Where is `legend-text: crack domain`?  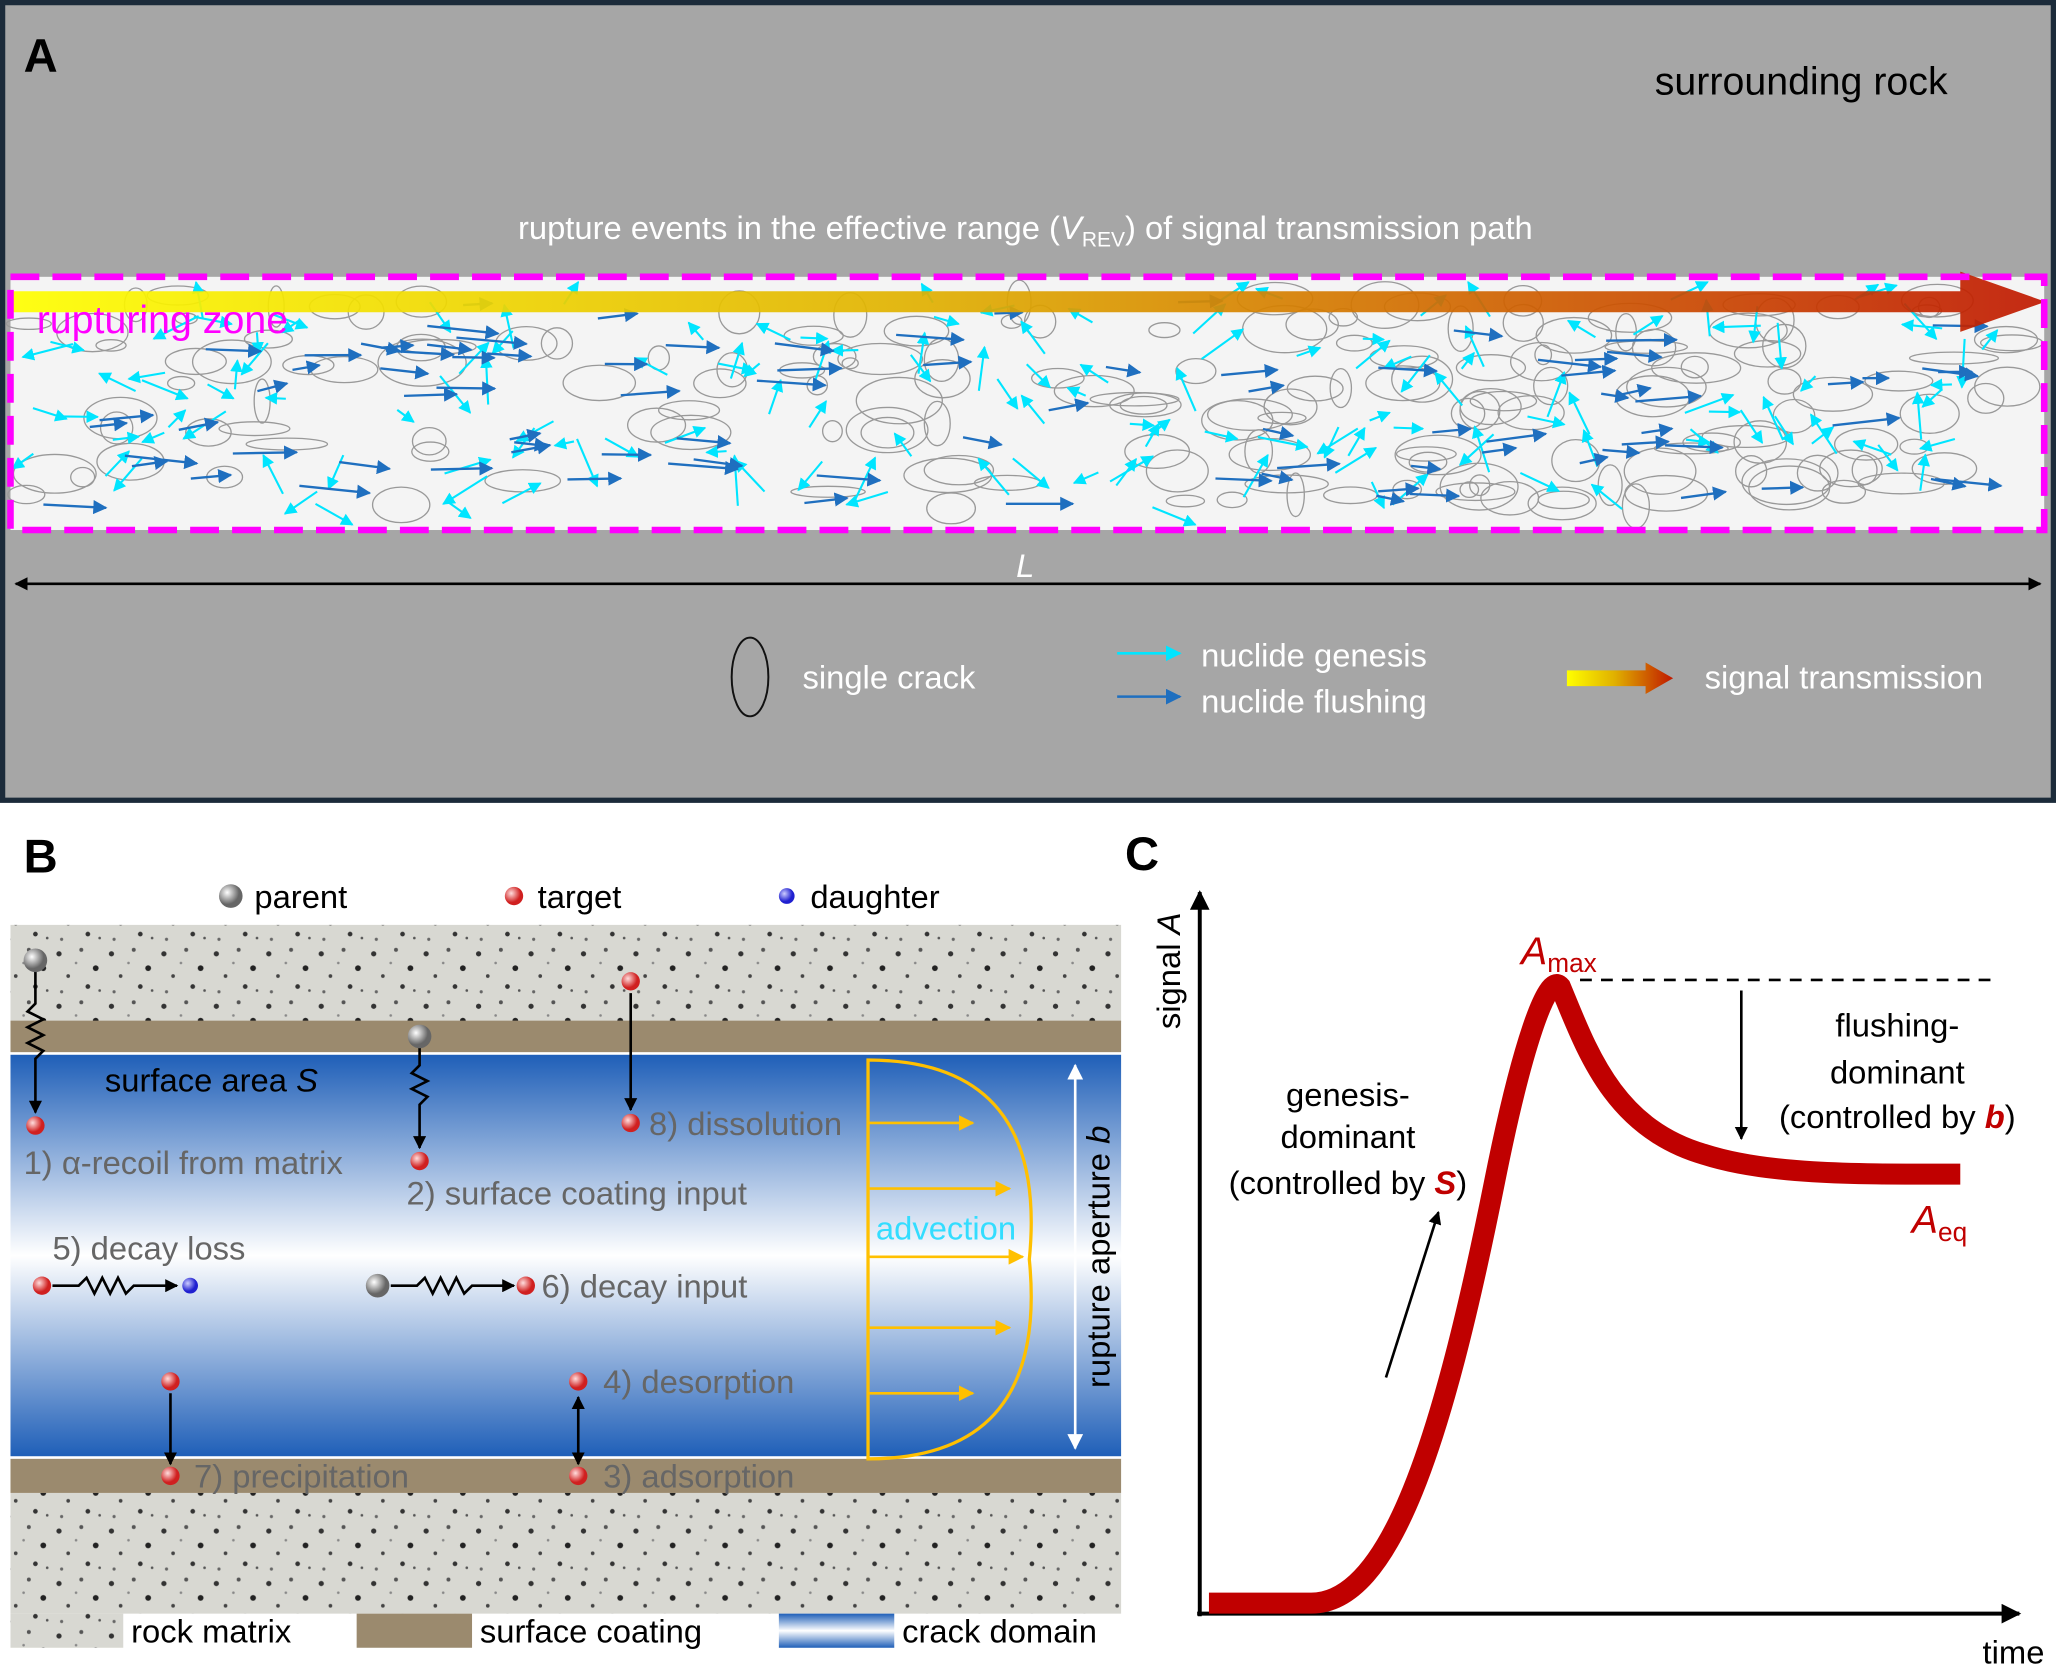 legend-text: crack domain is located at coordinates (999, 1631).